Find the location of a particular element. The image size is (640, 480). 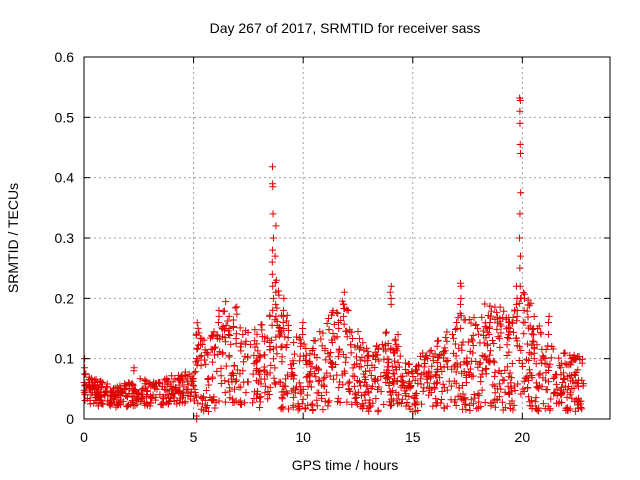

y-tick-label: 0.3 is located at coordinates (65, 238).